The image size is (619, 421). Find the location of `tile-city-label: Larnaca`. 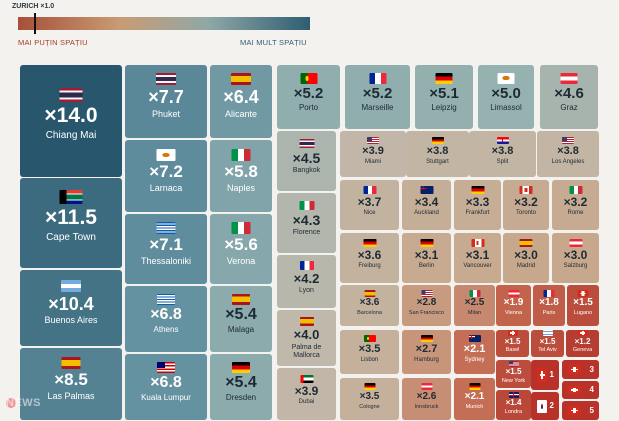

tile-city-label: Larnaca is located at coordinates (166, 188).